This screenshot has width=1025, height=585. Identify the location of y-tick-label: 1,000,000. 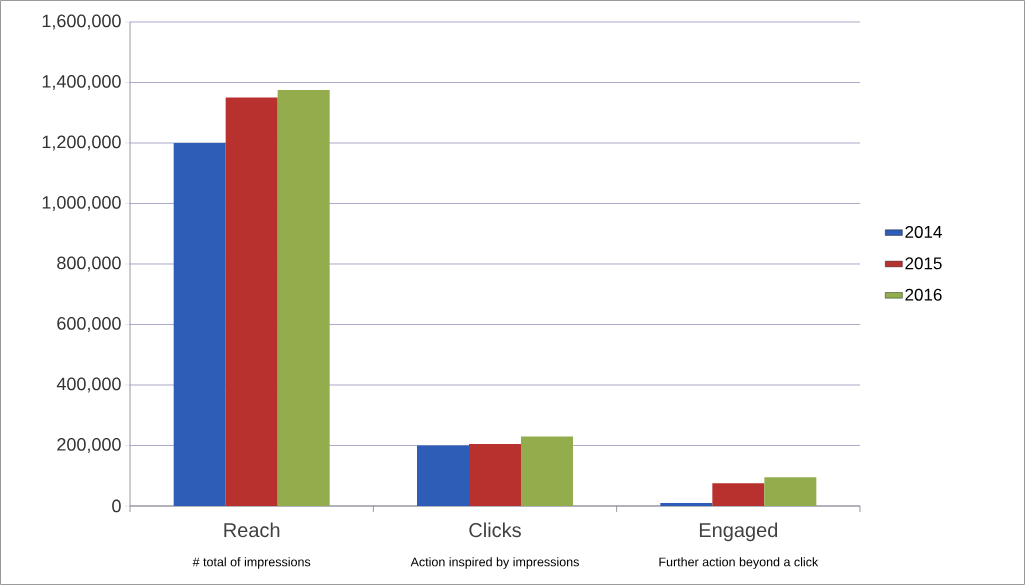
(81, 203).